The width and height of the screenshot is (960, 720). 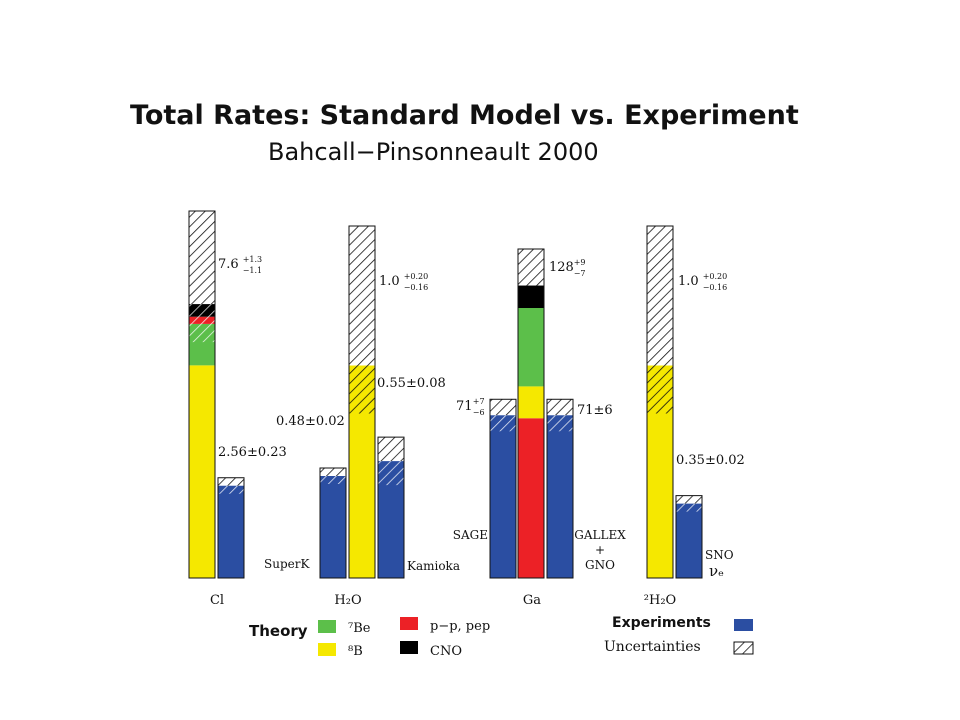 I want to click on legend-label-pp: p−p, pep, so click(x=460, y=626).